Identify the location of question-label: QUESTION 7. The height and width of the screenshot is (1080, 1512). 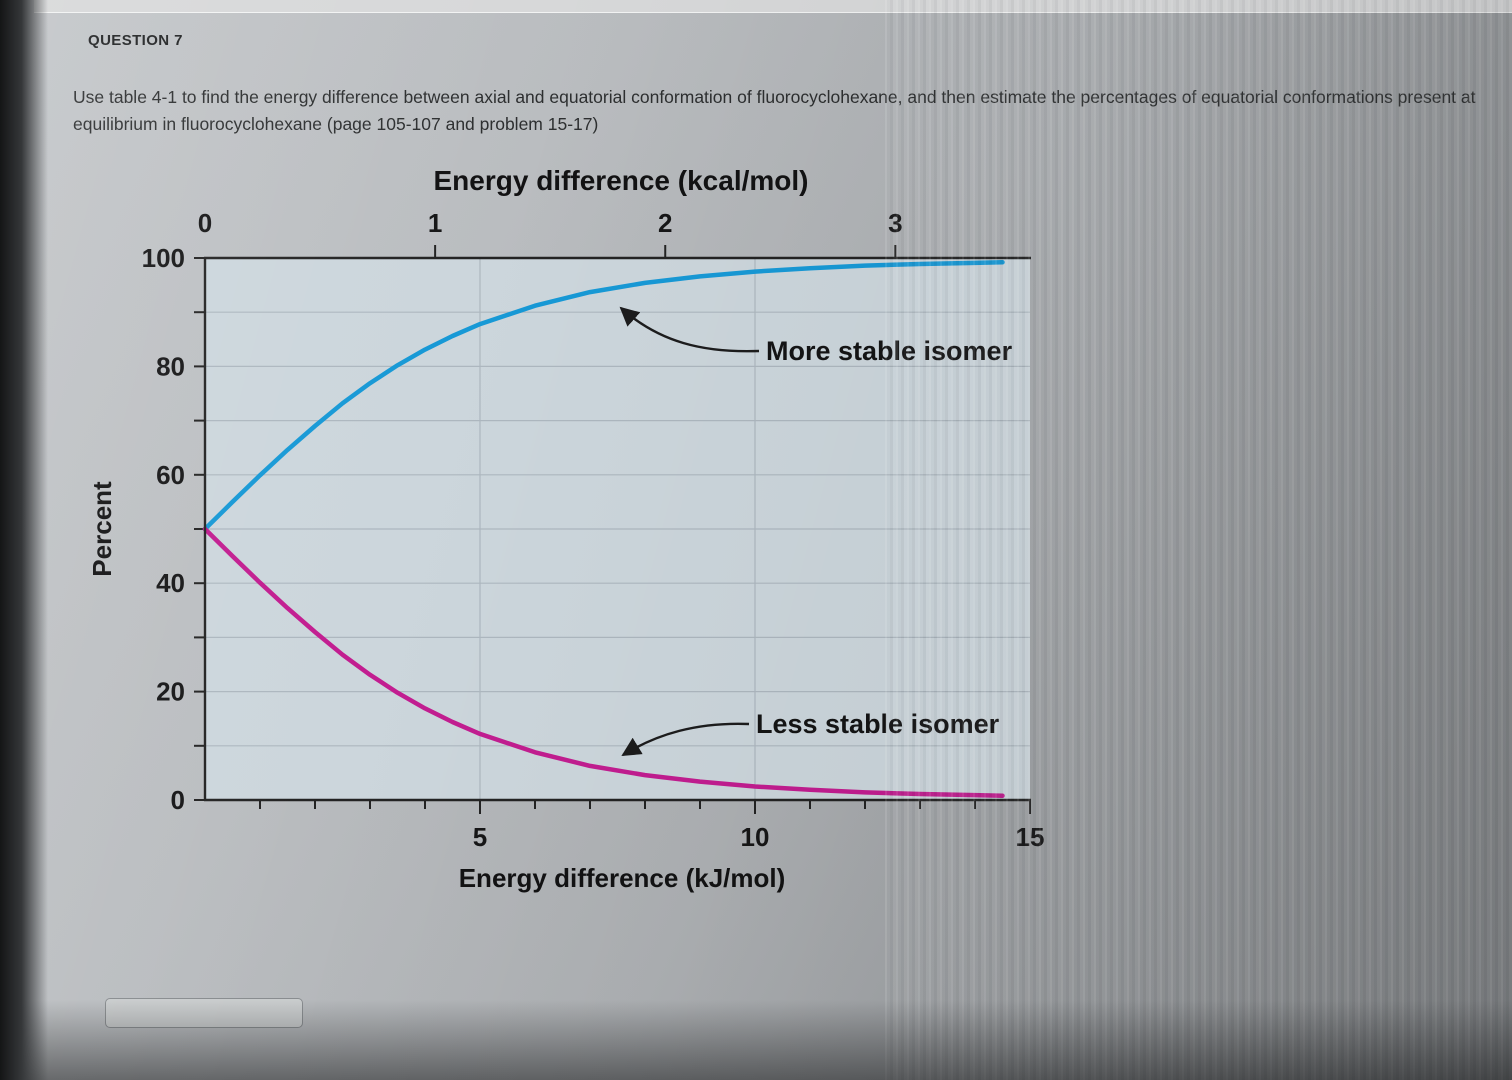
(135, 40).